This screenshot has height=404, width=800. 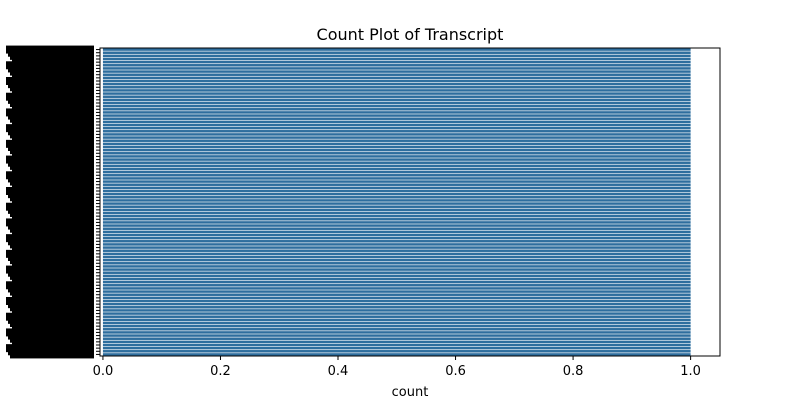 What do you see at coordinates (220, 371) in the screenshot?
I see `x-tick-label-1: 0.2` at bounding box center [220, 371].